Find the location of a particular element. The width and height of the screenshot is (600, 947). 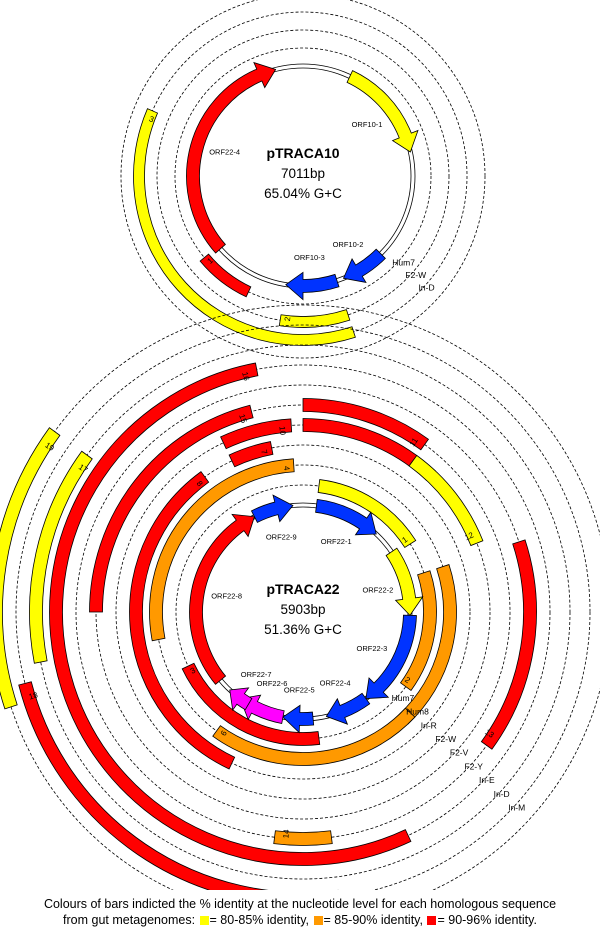

homolog-source-label: F2-Y is located at coordinates (473, 766).